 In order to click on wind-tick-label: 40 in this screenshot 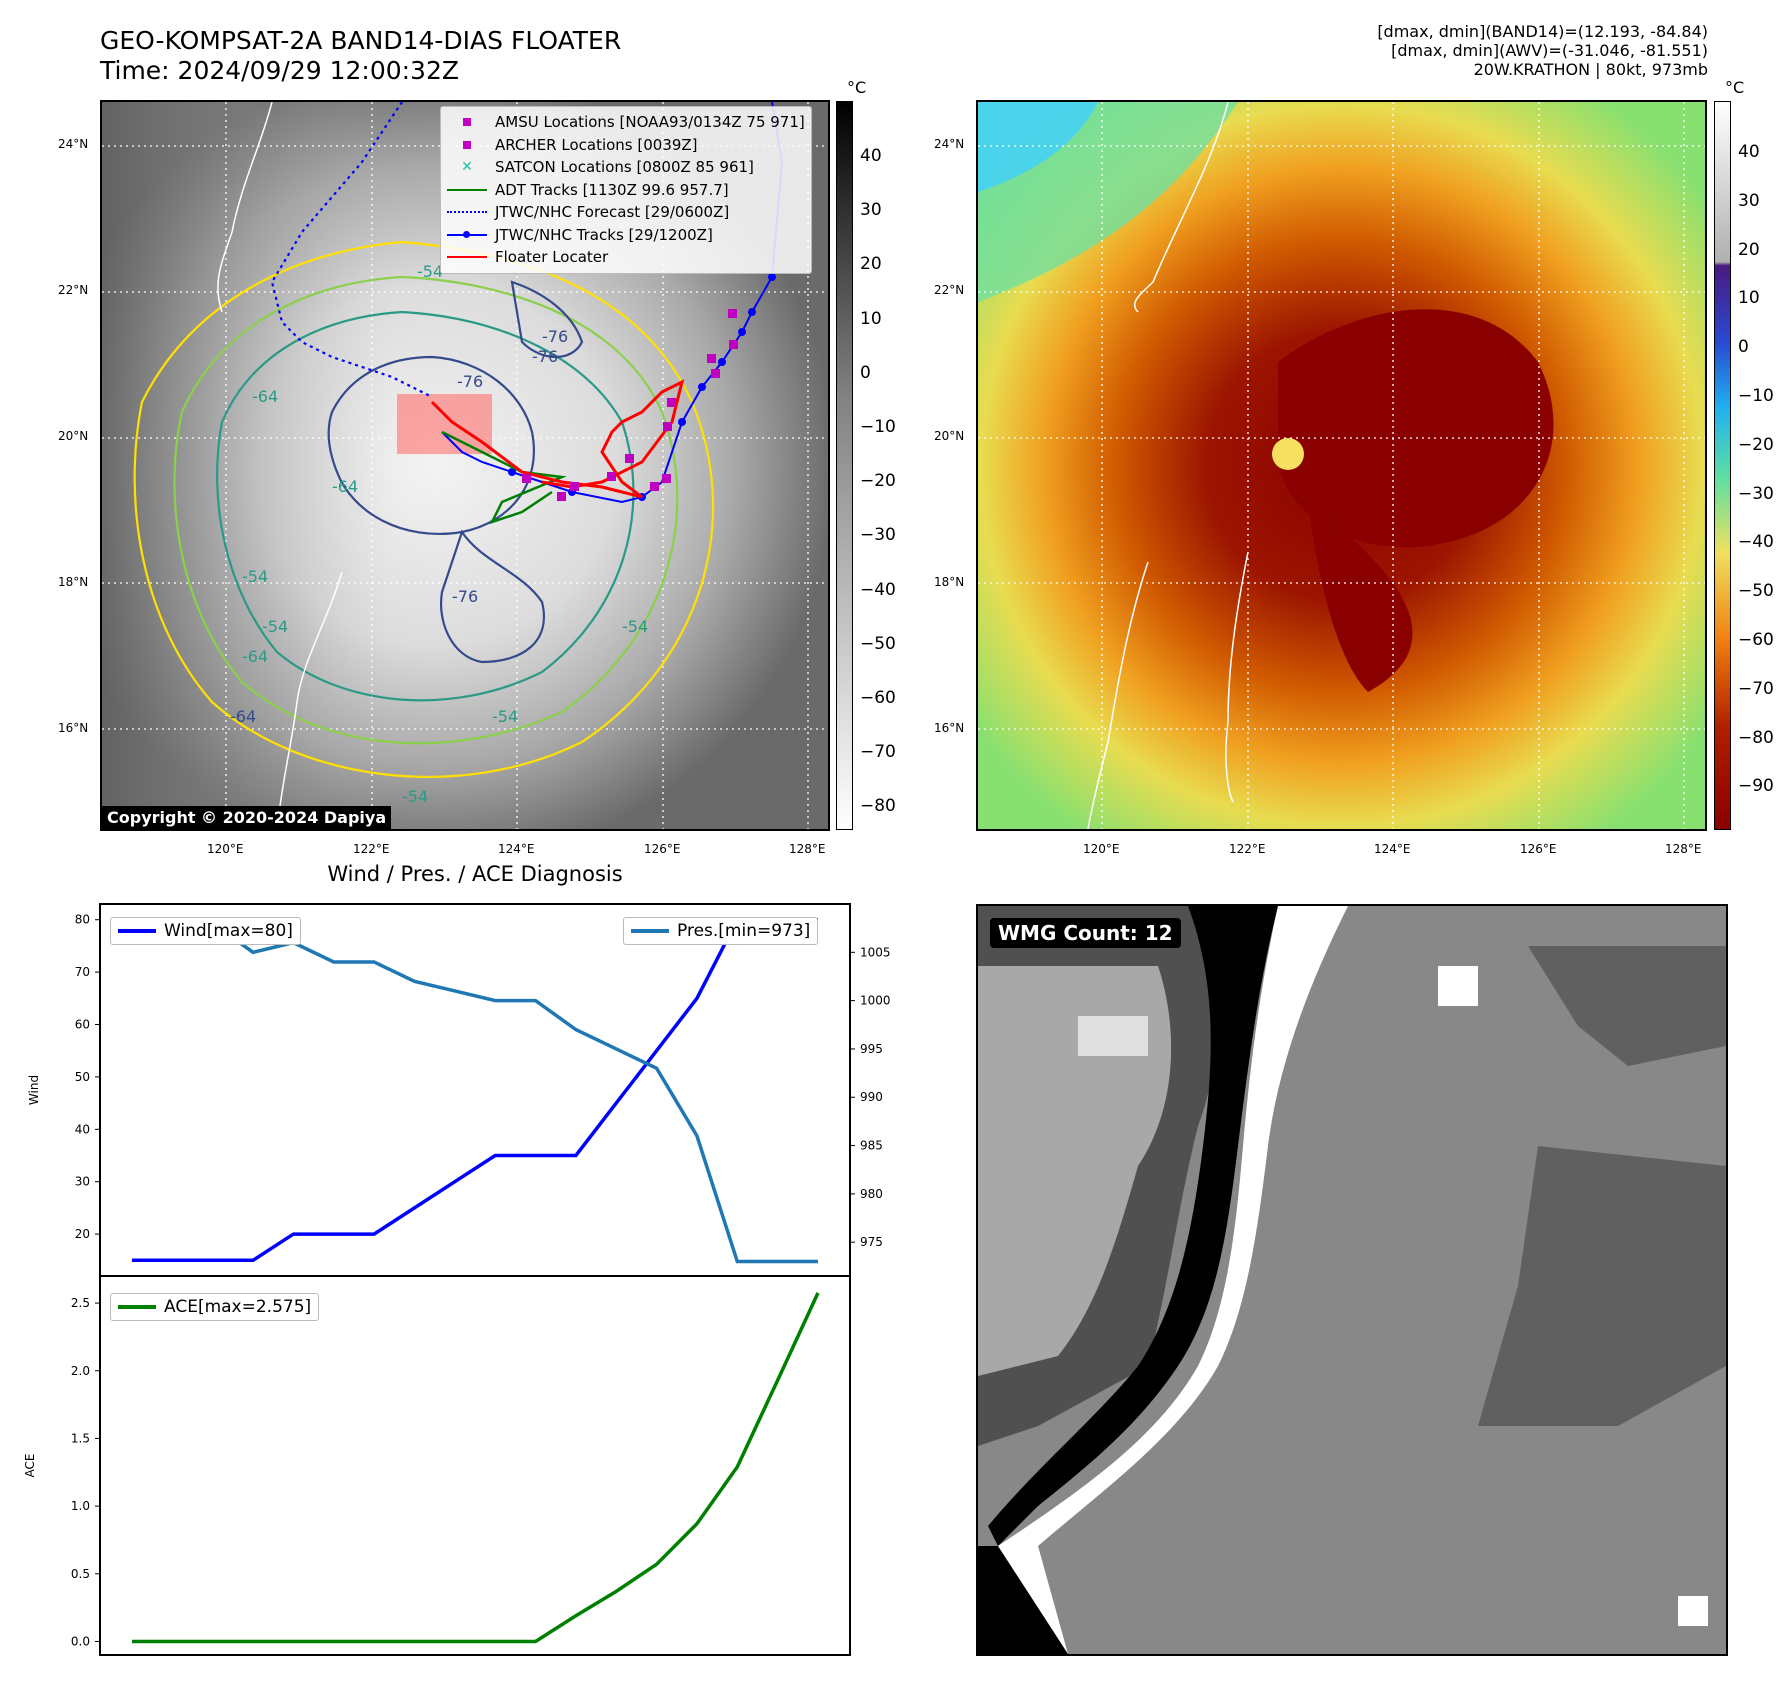, I will do `click(82, 1129)`.